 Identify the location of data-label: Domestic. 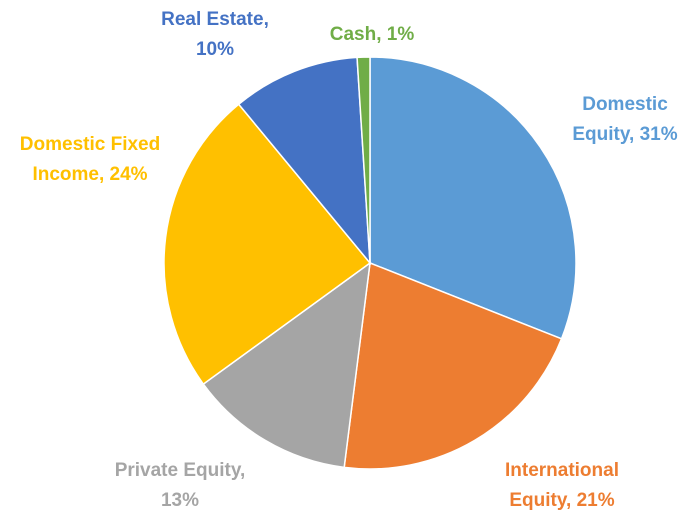
(625, 104).